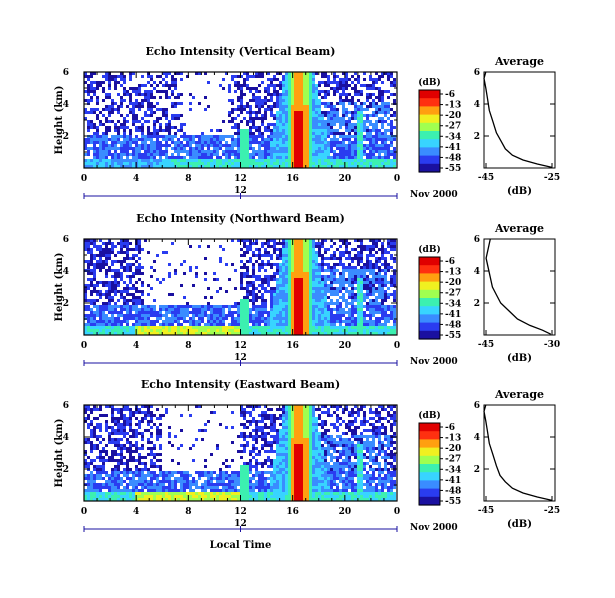 This screenshot has height=598, width=615. What do you see at coordinates (292, 346) in the screenshot?
I see `x-tick-label: 16` at bounding box center [292, 346].